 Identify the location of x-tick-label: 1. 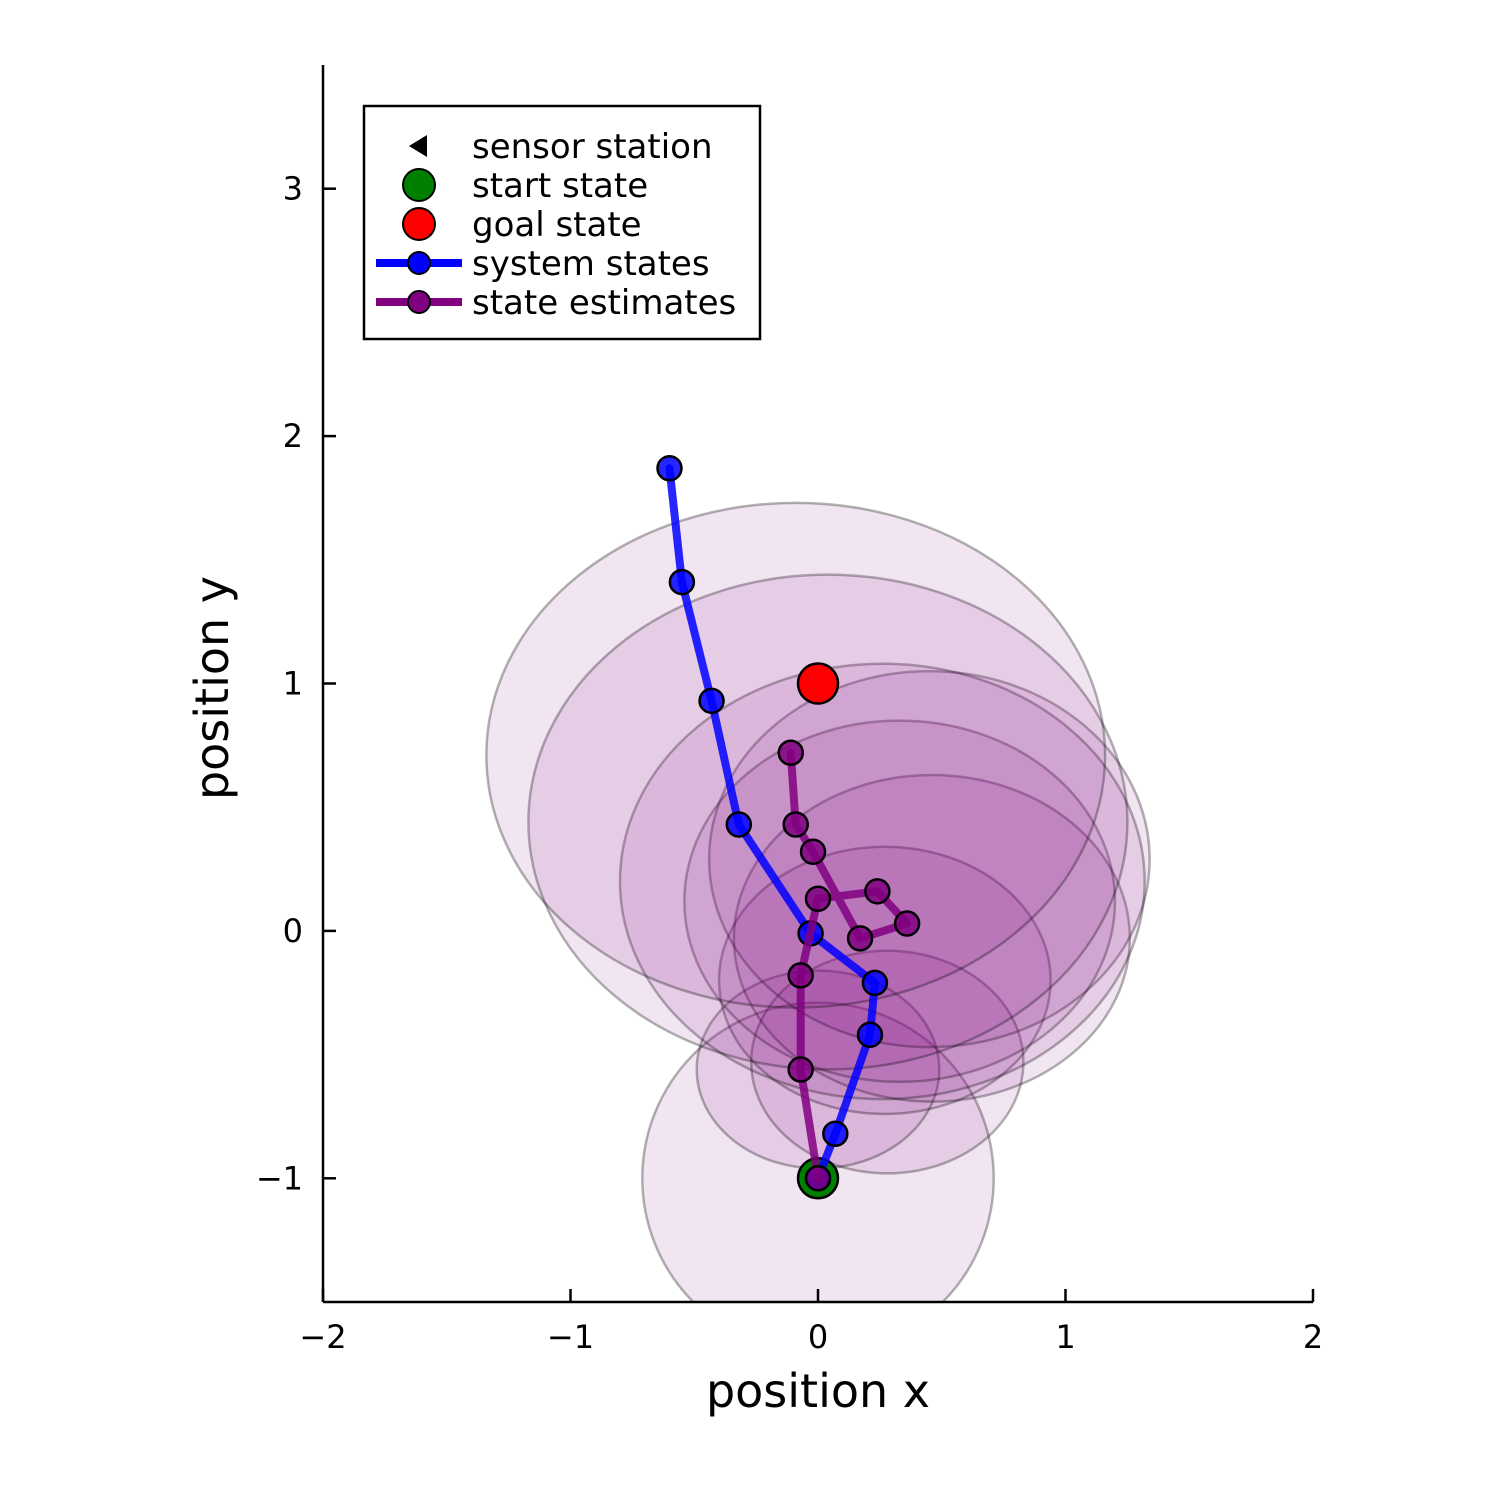
(1065, 1337).